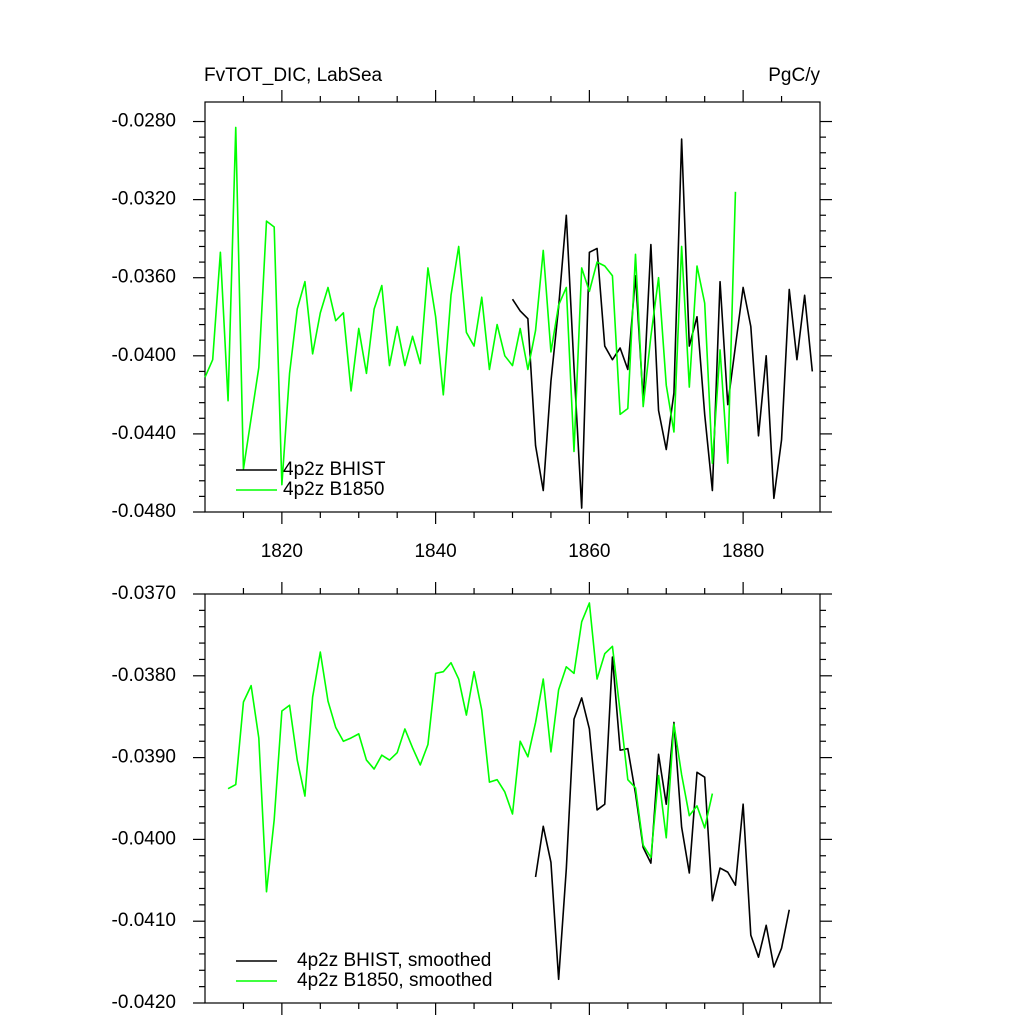  What do you see at coordinates (144, 1002) in the screenshot?
I see `y-tick-label: -0.0420` at bounding box center [144, 1002].